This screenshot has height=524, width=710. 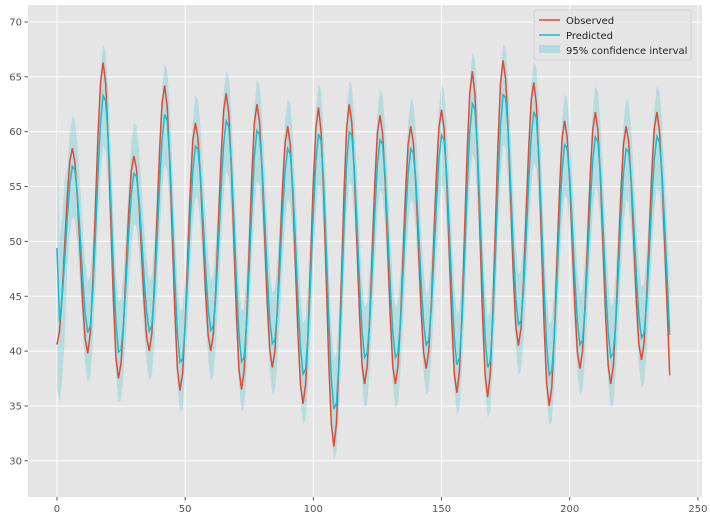 What do you see at coordinates (549, 49) in the screenshot?
I see `legend-ci-swatch` at bounding box center [549, 49].